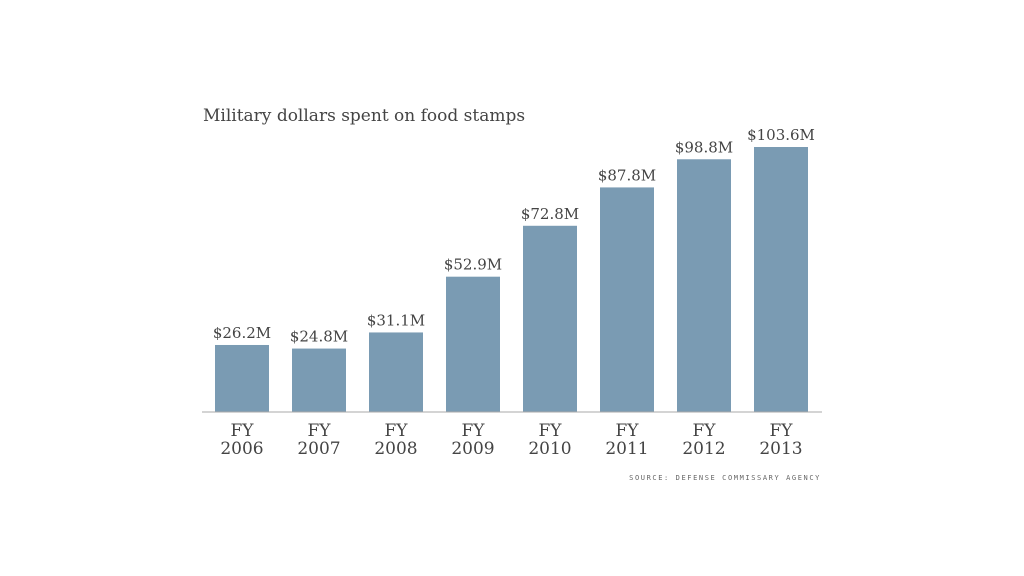  Describe the element at coordinates (319, 337) in the screenshot. I see `data-label: $24.8M` at that location.